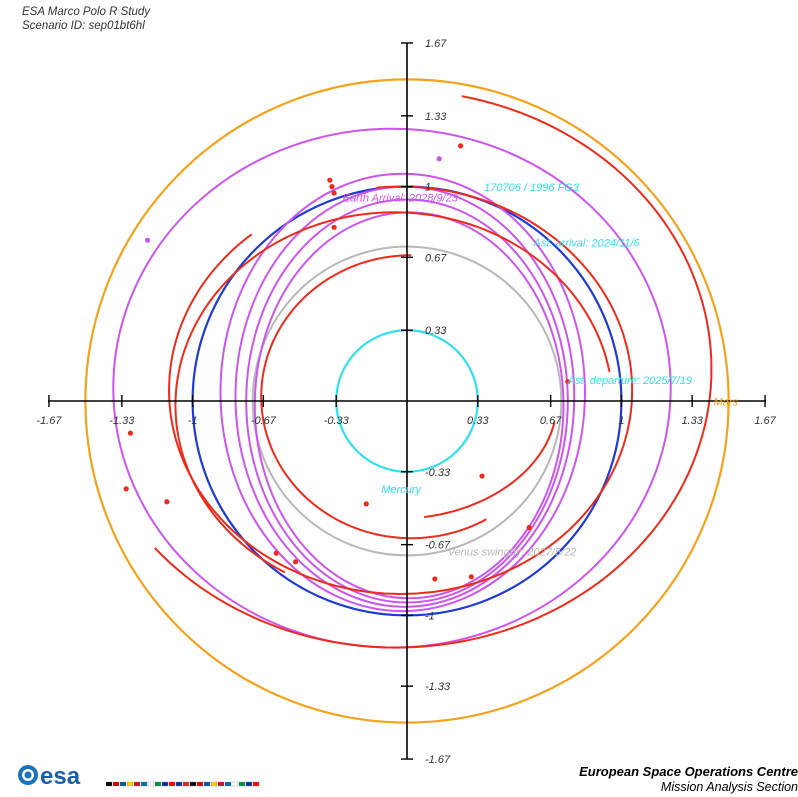 The height and width of the screenshot is (797, 798). I want to click on y-tick-label: 1, so click(428, 188).